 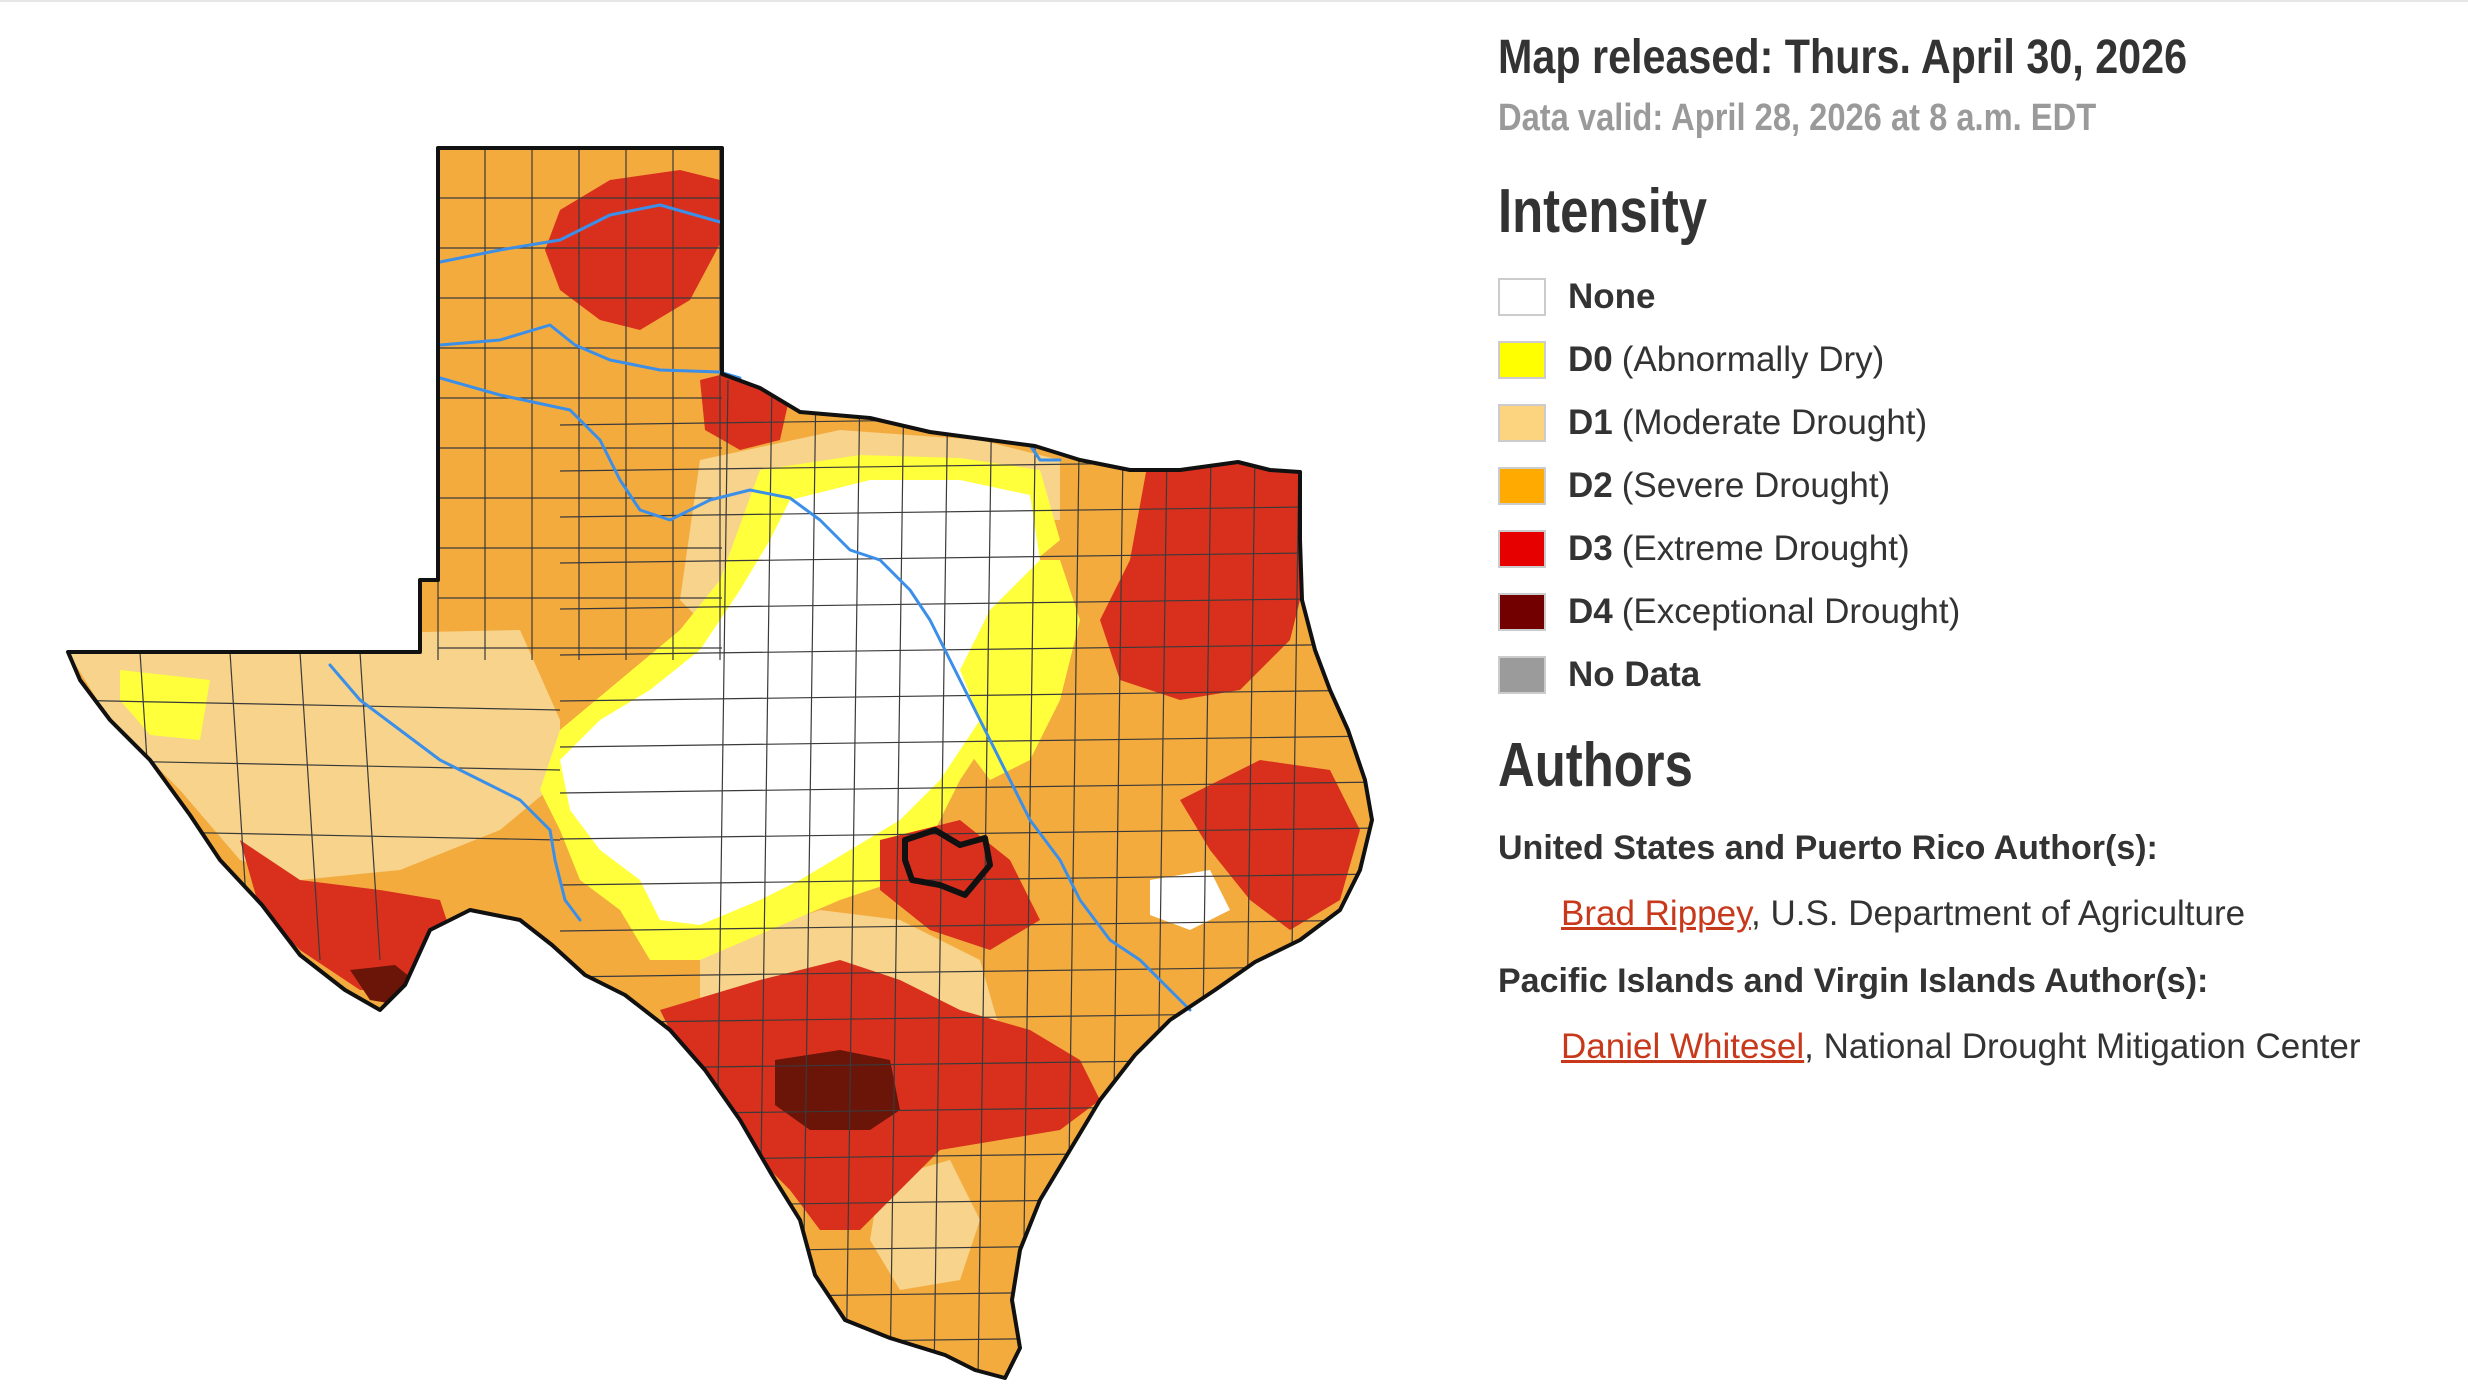 What do you see at coordinates (1791, 611) in the screenshot?
I see `legend-desc: (Exceptional Drought)` at bounding box center [1791, 611].